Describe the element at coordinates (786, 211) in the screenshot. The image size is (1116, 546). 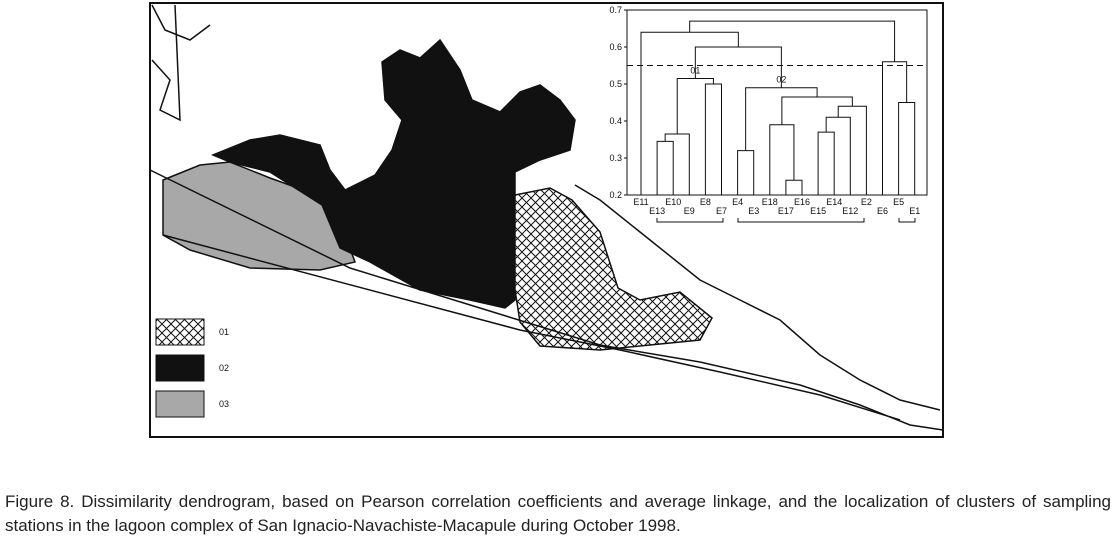
I see `leaf-label: E17` at that location.